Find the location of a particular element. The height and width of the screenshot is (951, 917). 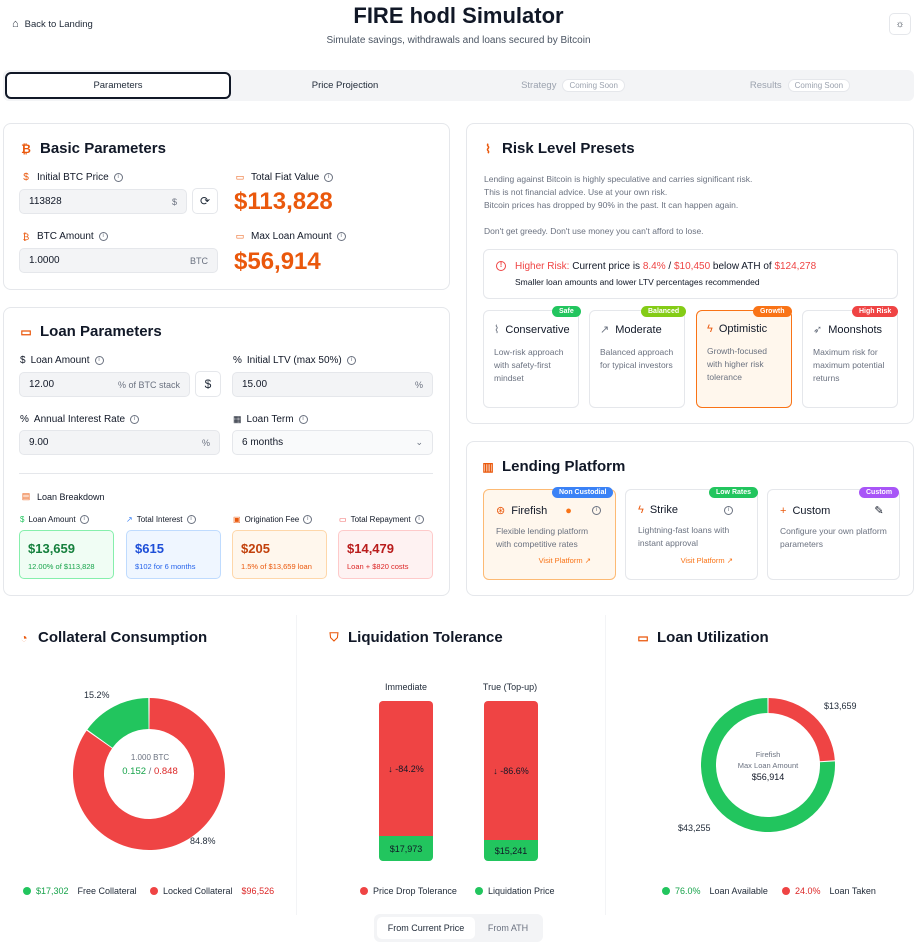

risk-presets-title: ⌇ Risk Level Presets is located at coordinates (558, 148).